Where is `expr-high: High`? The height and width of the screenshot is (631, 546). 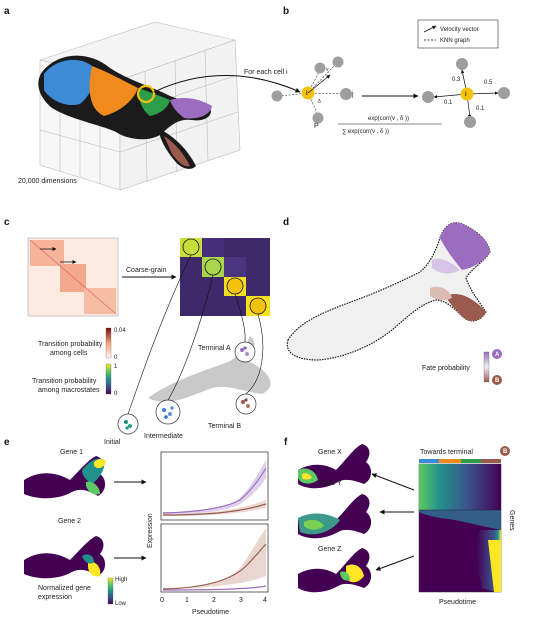
expr-high: High is located at coordinates (121, 580).